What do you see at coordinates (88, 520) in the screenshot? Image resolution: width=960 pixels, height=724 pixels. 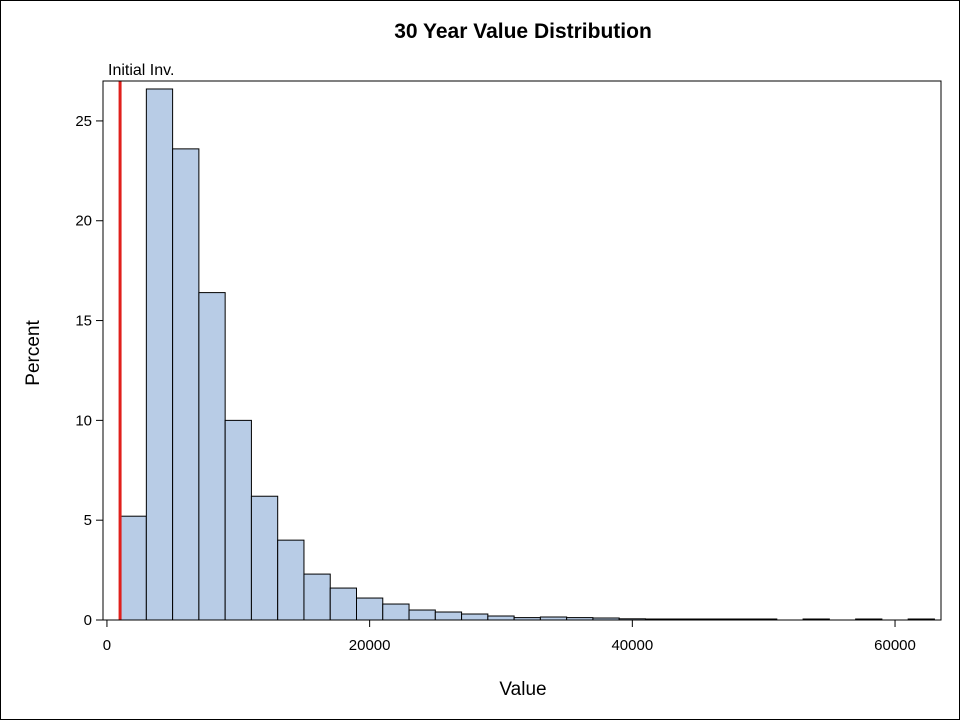 I see `y-tick-label: 5` at bounding box center [88, 520].